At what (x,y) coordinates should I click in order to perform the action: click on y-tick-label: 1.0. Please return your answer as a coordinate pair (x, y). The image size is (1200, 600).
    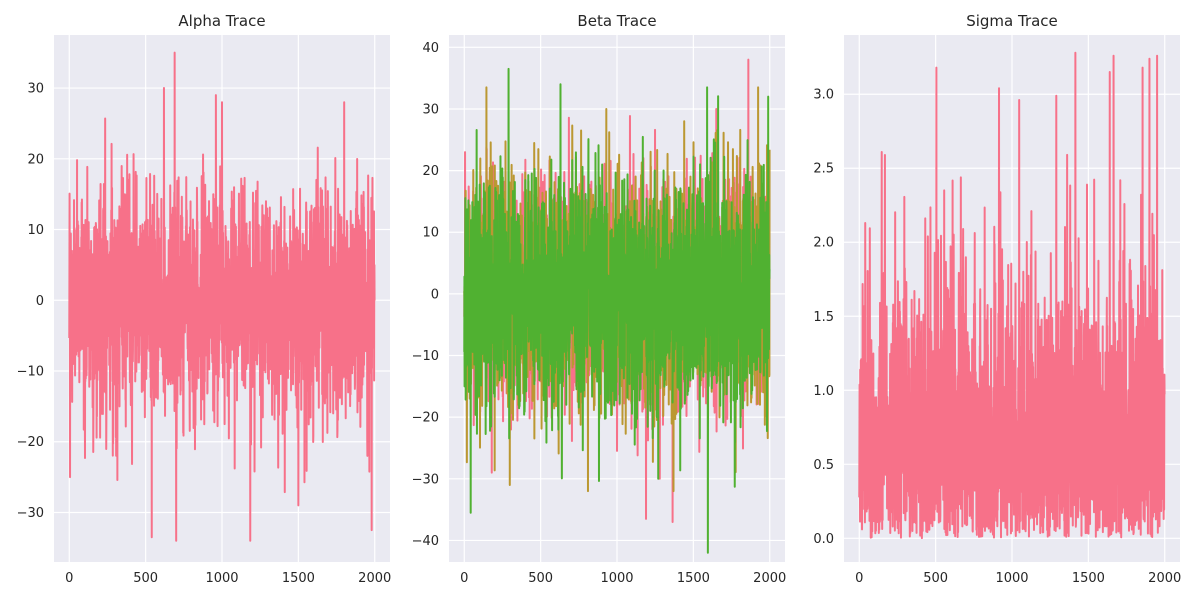
    Looking at the image, I should click on (823, 391).